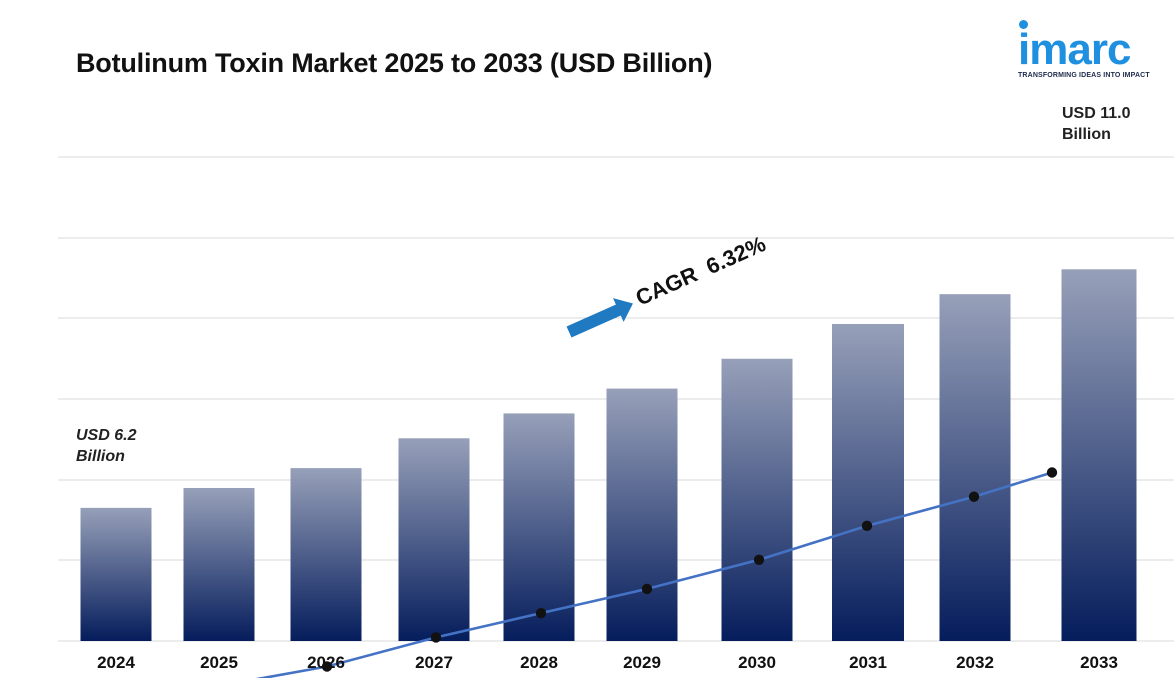 This screenshot has height=678, width=1174. What do you see at coordinates (1023, 24) in the screenshot?
I see `logo-dot-icon` at bounding box center [1023, 24].